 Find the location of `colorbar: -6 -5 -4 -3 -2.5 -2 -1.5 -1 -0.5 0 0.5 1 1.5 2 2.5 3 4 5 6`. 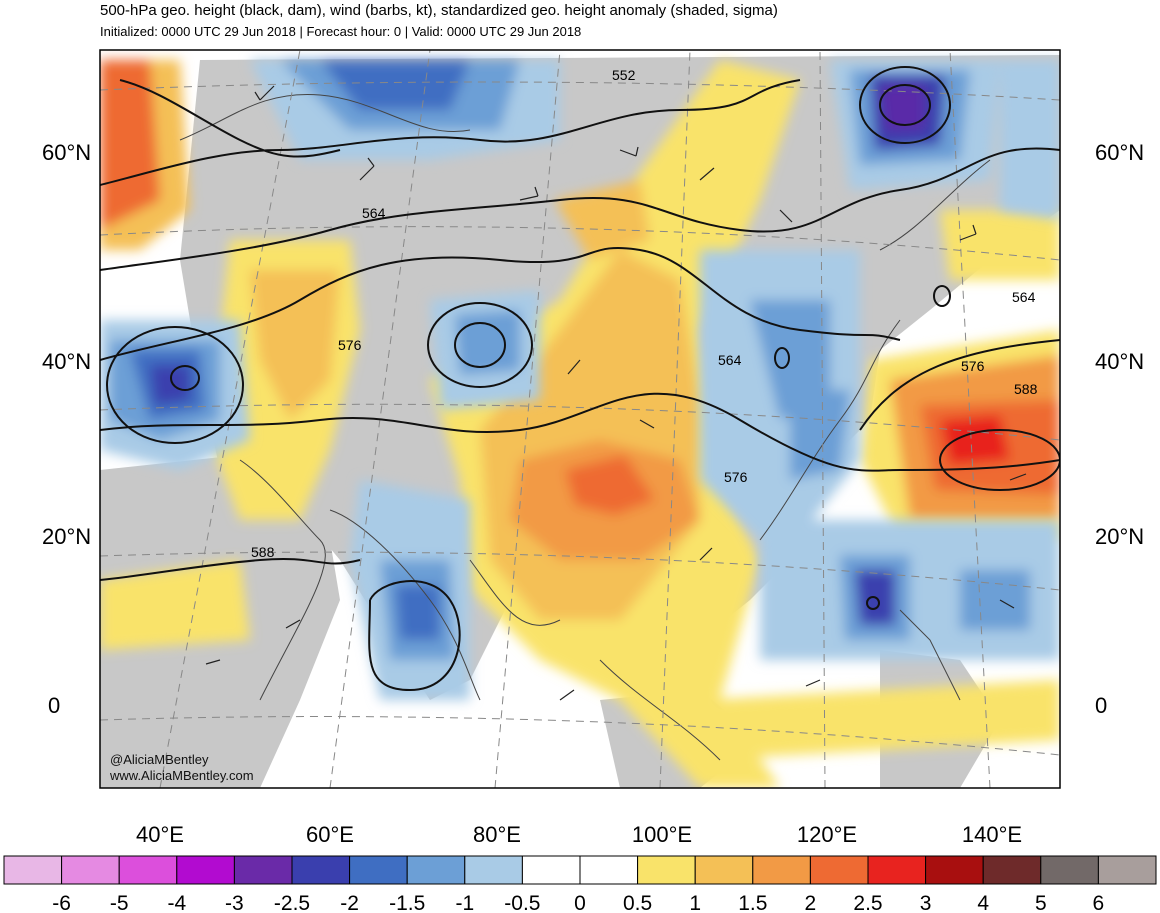

colorbar: -6 -5 -4 -3 -2.5 -2 -1.5 -1 -0.5 0 0.5 1 1.5 2 2.5 3 4 5 6 is located at coordinates (580, 884).